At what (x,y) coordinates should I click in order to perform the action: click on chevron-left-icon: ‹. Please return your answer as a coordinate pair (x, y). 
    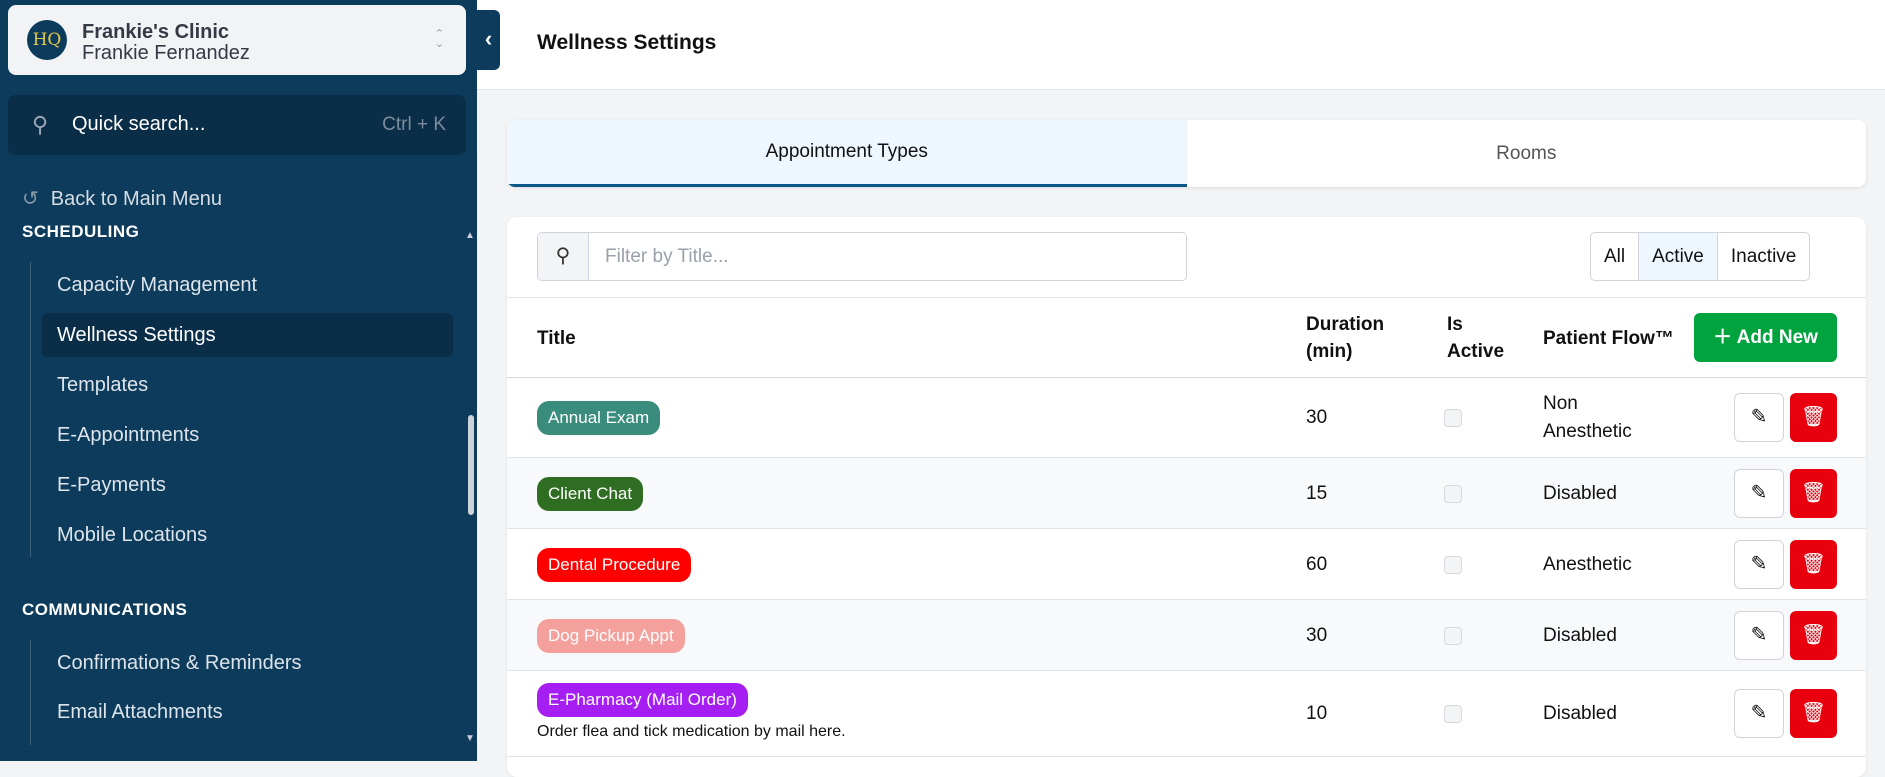
    Looking at the image, I should click on (488, 38).